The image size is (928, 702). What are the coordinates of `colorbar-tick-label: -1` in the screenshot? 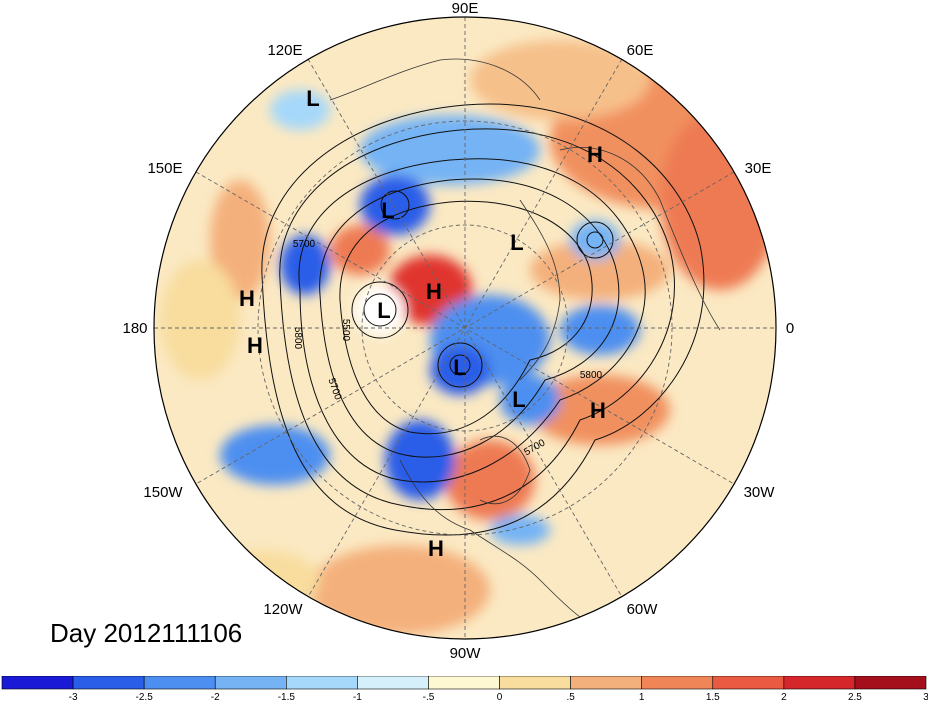 It's located at (357, 697).